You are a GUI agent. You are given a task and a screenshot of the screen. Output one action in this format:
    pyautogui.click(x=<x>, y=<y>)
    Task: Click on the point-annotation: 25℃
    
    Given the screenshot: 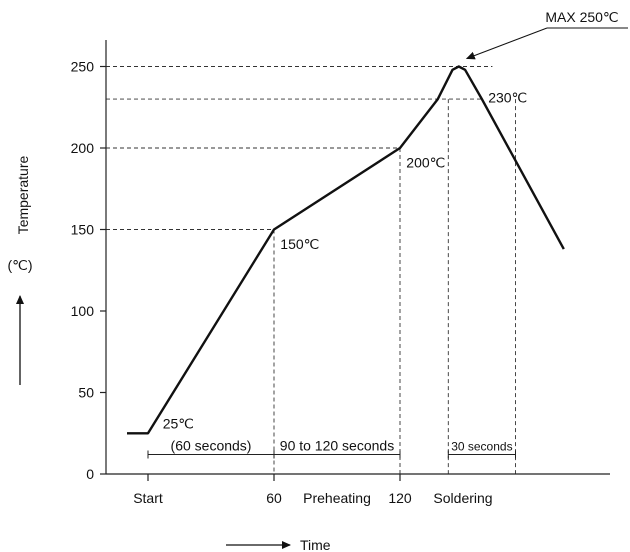 What is the action you would take?
    pyautogui.click(x=178, y=423)
    